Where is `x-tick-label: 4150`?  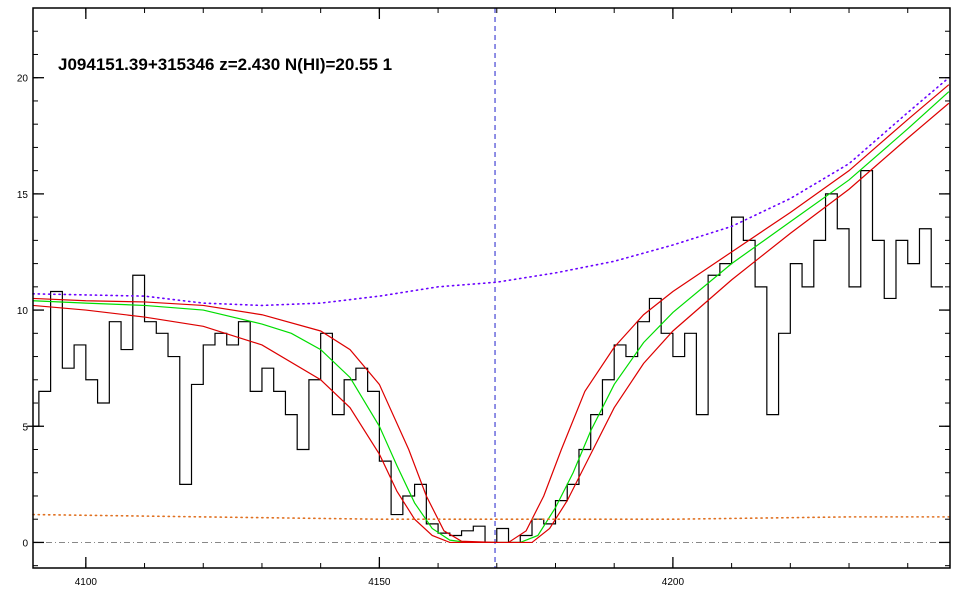 x-tick-label: 4150 is located at coordinates (379, 582).